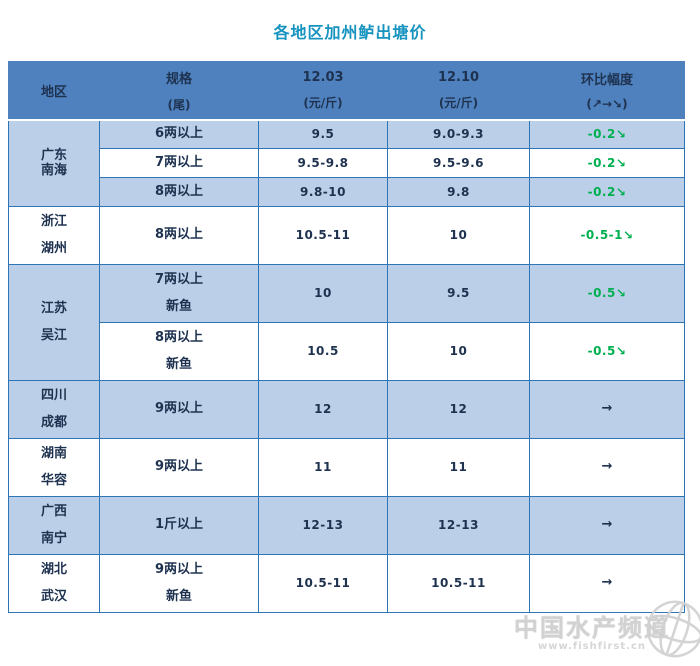 This screenshot has width=700, height=666. Describe the element at coordinates (607, 235) in the screenshot. I see `change-cell: -0.5-1↘` at that location.